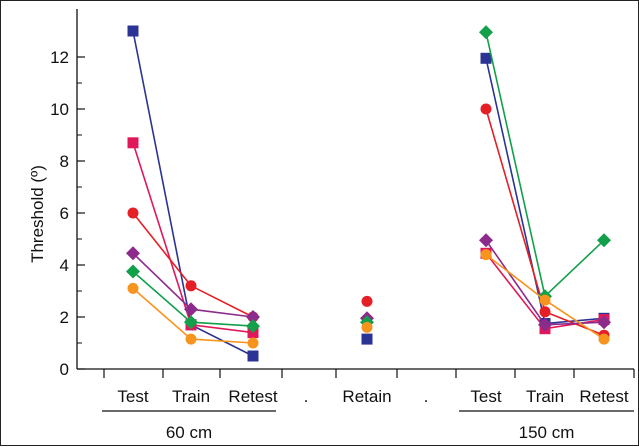 This screenshot has height=447, width=639. I want to click on x-axis-ticks: Test Train Retest. Retain. Test Train Retest, so click(369, 387).